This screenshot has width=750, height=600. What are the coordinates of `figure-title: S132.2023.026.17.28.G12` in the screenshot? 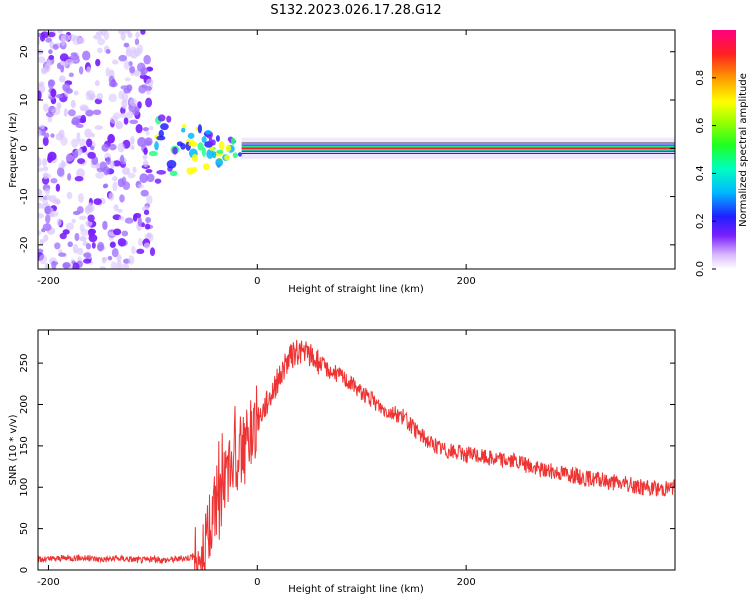 It's located at (355, 10).